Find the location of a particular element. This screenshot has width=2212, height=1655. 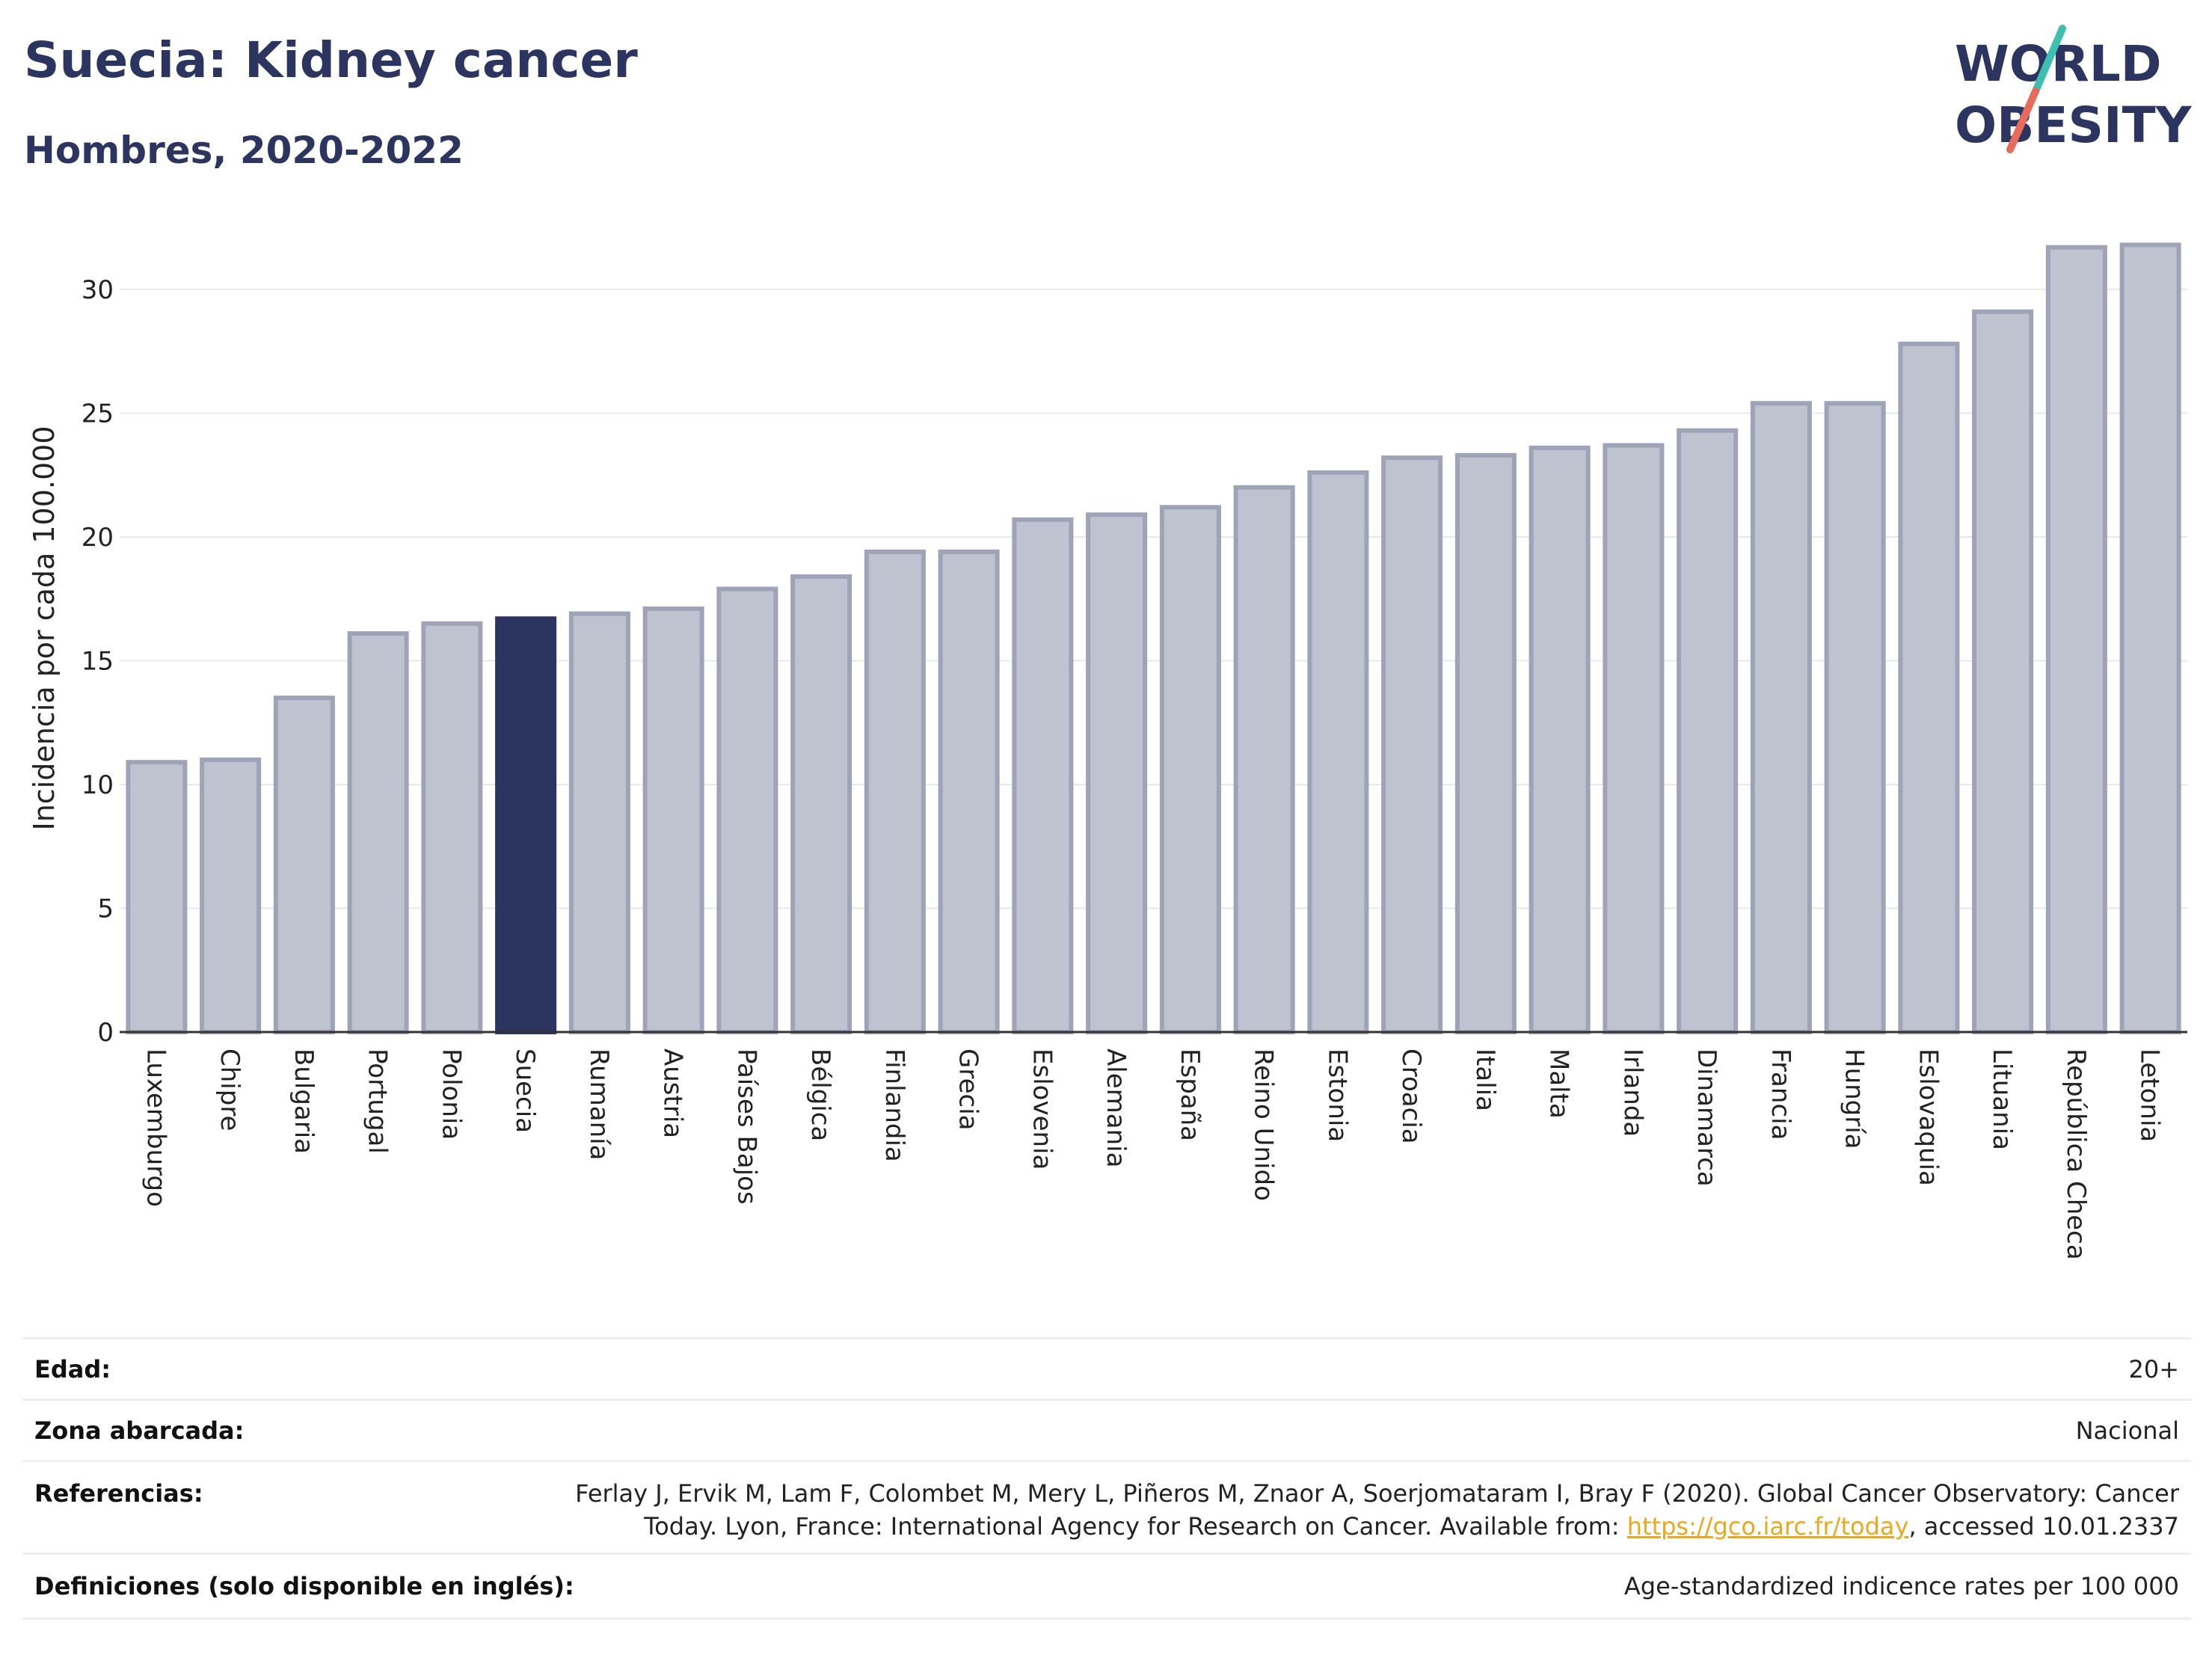

bar-eslovaquia is located at coordinates (1929, 687).